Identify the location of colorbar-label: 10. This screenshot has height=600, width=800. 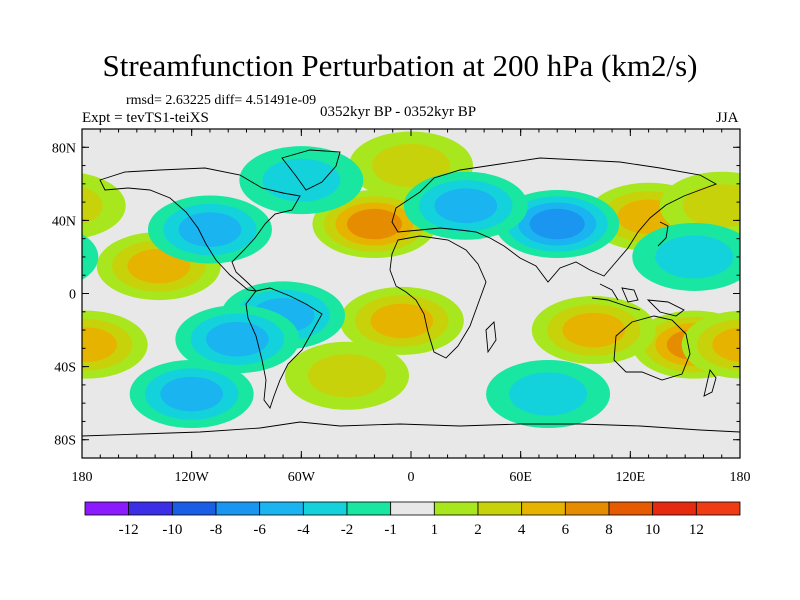
(652, 530).